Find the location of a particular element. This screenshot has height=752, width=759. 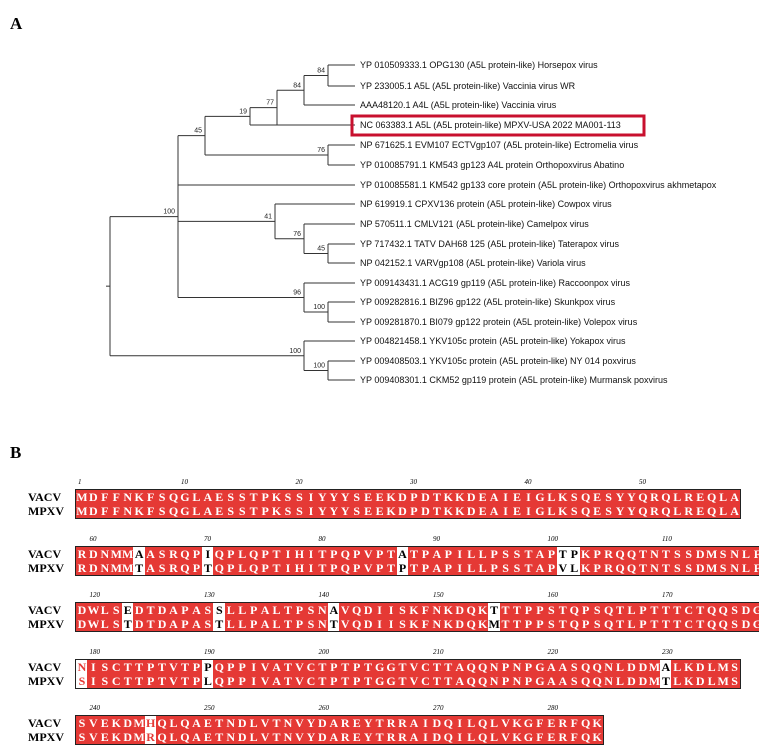

seq2-name: MPXV is located at coordinates (46, 624).